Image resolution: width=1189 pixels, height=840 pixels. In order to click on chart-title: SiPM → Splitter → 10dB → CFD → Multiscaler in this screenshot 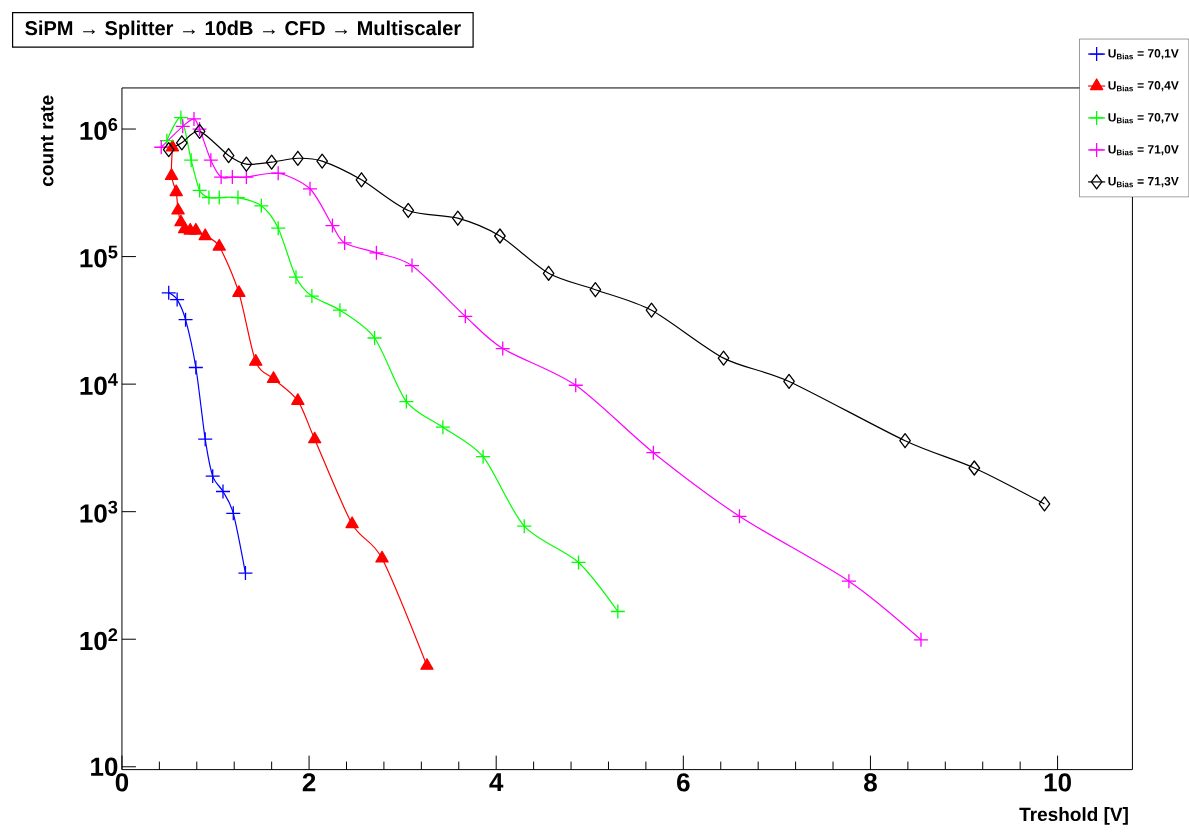, I will do `click(243, 30)`.